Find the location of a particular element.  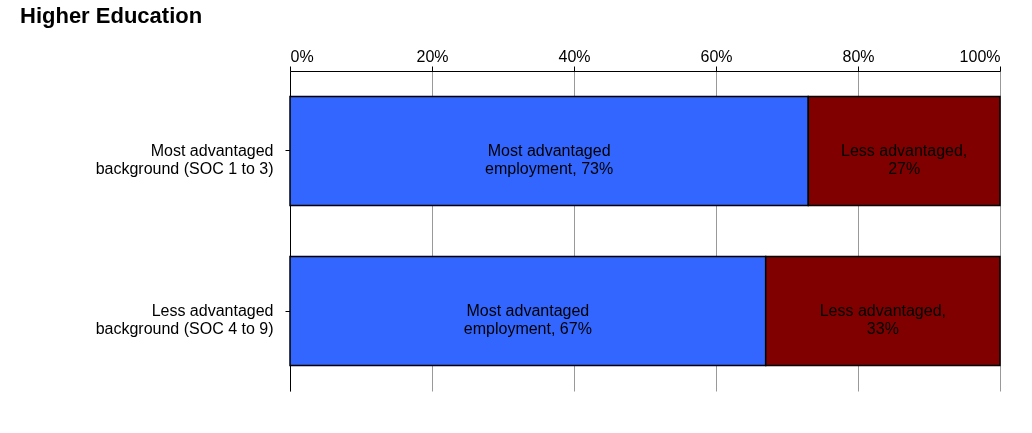

x-tick-label: 40% is located at coordinates (574, 56).